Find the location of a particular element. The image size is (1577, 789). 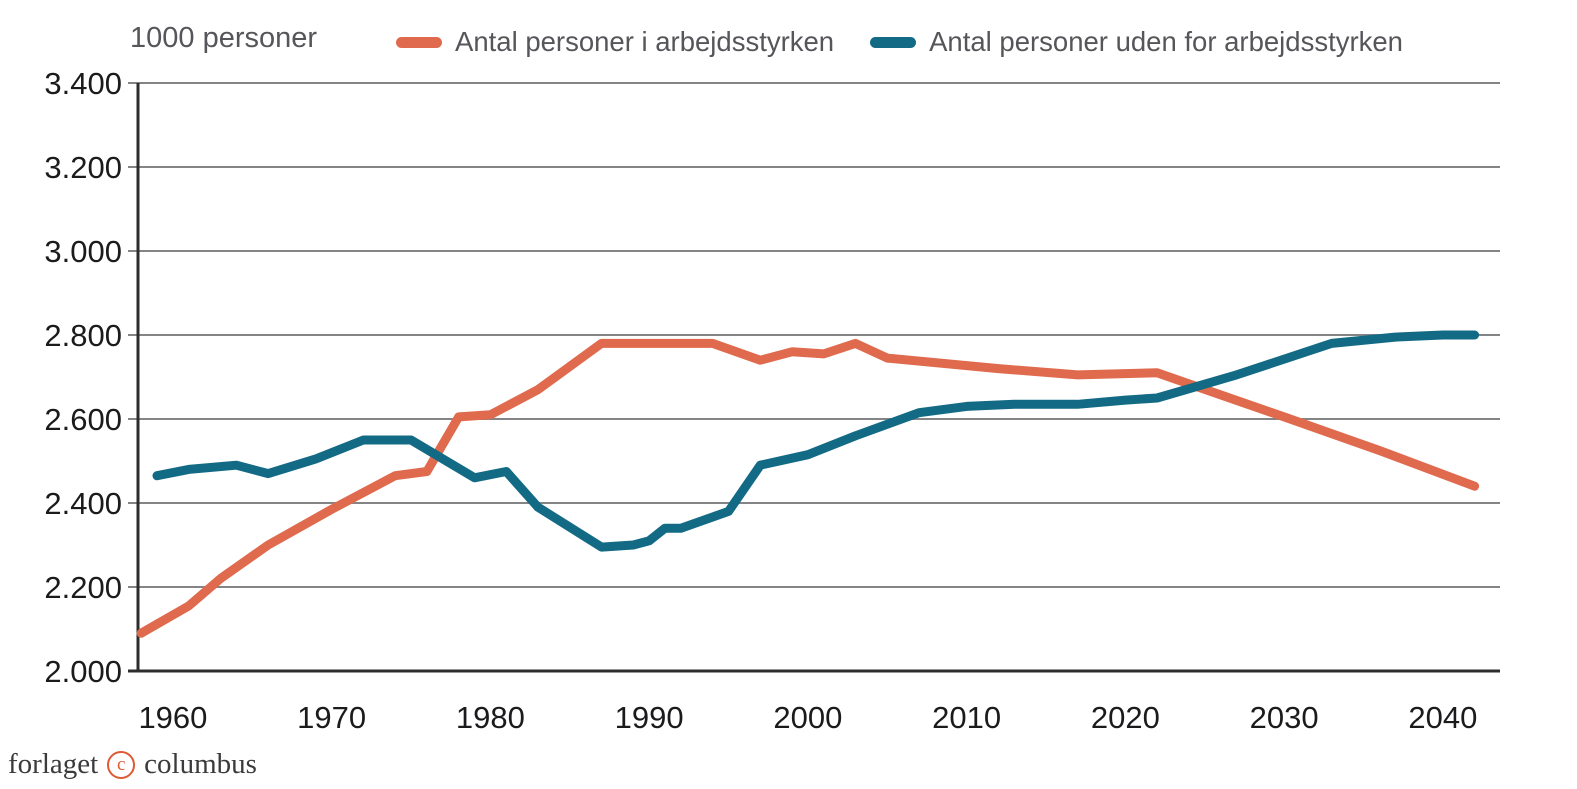

publisher-logo-right: columbus is located at coordinates (200, 764).